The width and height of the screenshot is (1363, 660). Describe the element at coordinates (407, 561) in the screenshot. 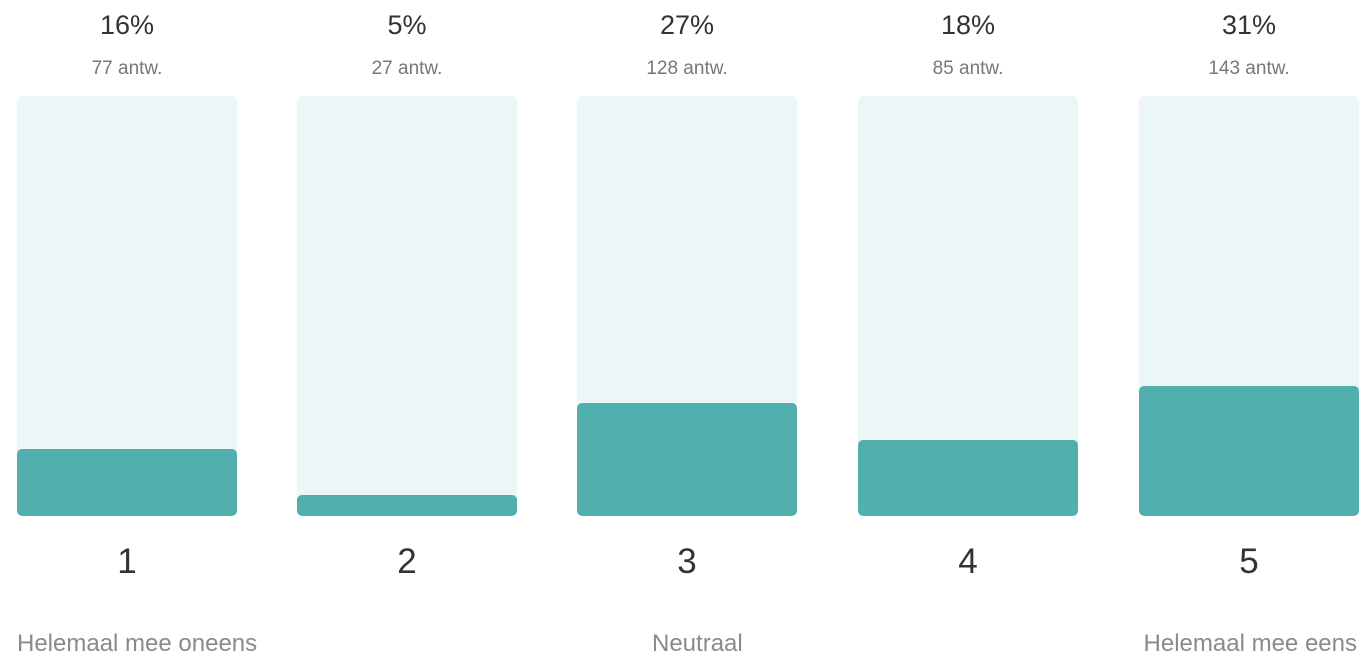

I see `category-label: 2` at that location.